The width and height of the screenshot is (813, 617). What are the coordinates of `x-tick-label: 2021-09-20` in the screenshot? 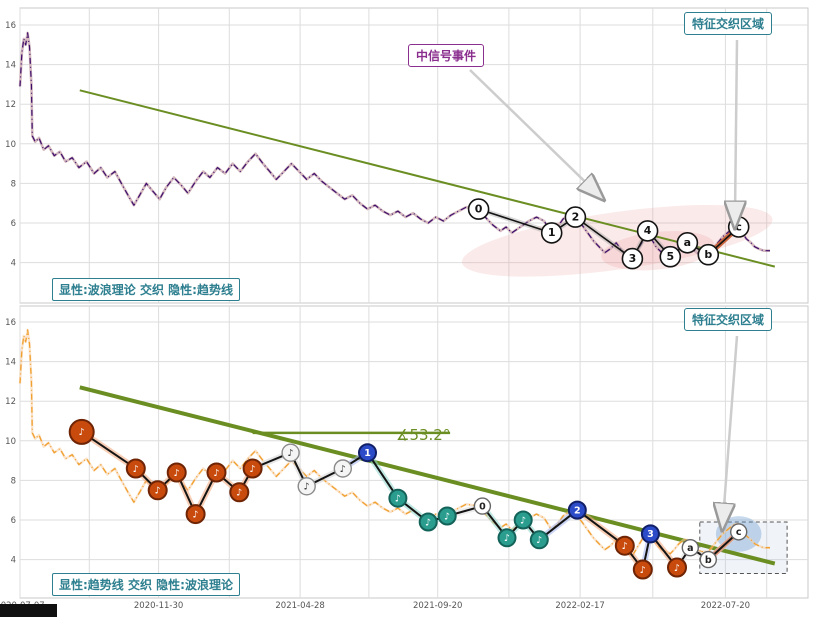 It's located at (437, 606).